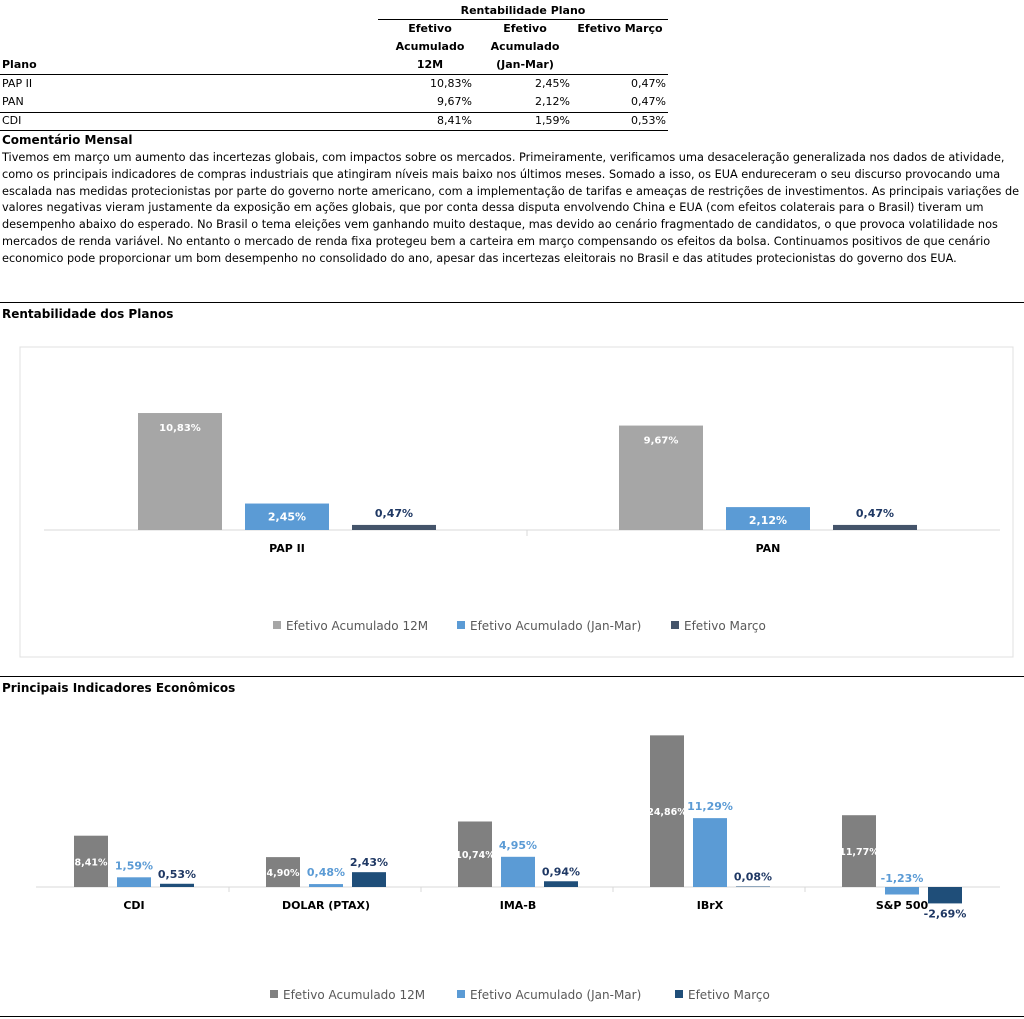 The image size is (1024, 1019). Describe the element at coordinates (19, 64) in the screenshot. I see `col-header-plano: Plano` at that location.